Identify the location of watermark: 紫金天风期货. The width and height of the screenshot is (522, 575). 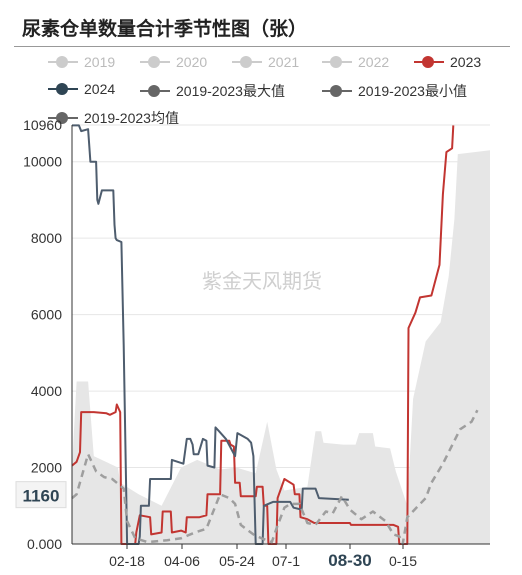
(262, 281).